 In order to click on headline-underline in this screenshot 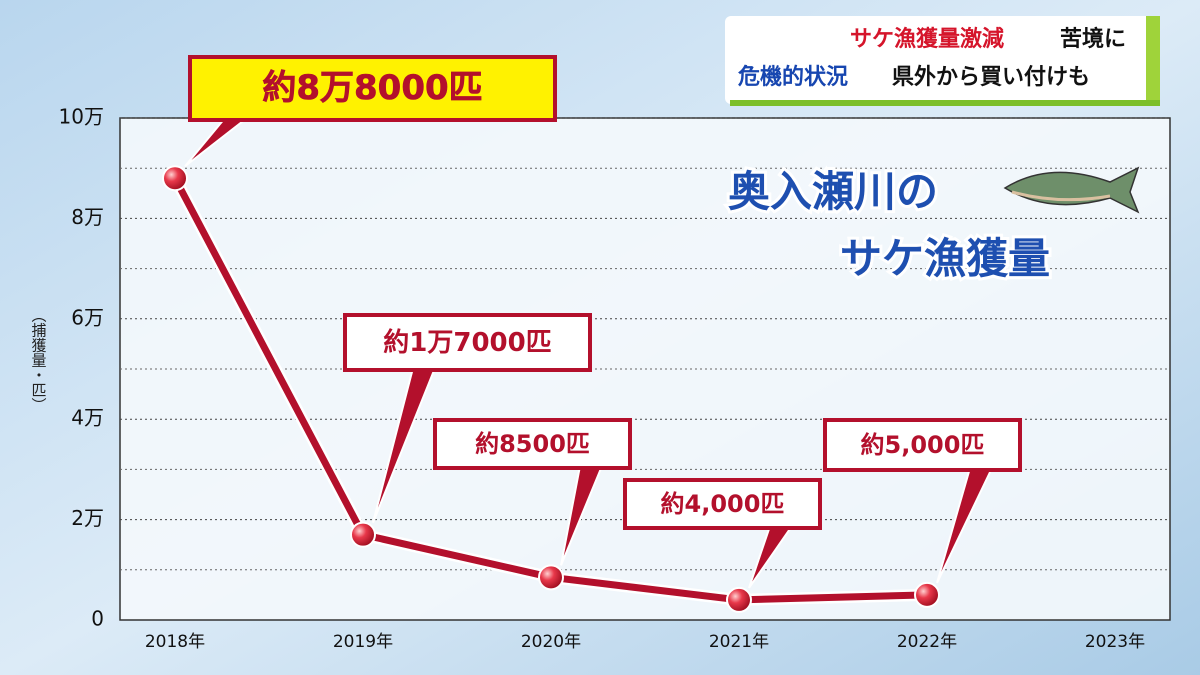, I will do `click(945, 103)`.